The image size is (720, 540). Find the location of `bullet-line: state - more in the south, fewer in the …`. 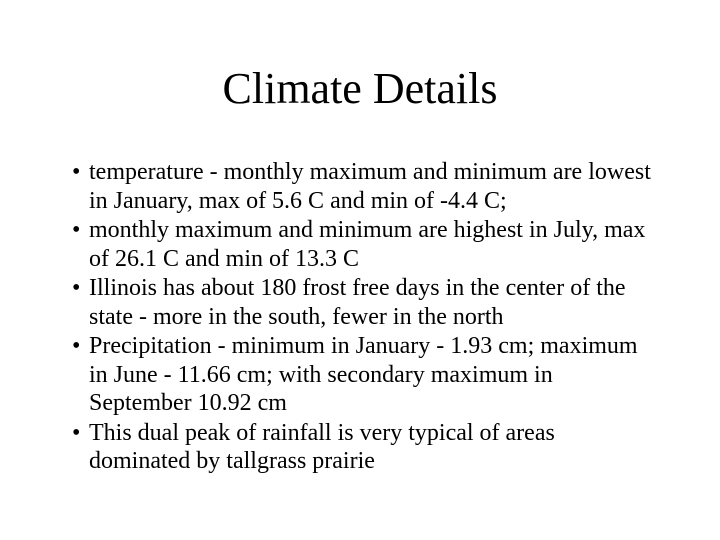

bullet-line: state - more in the south, fewer in the … is located at coordinates (296, 316).